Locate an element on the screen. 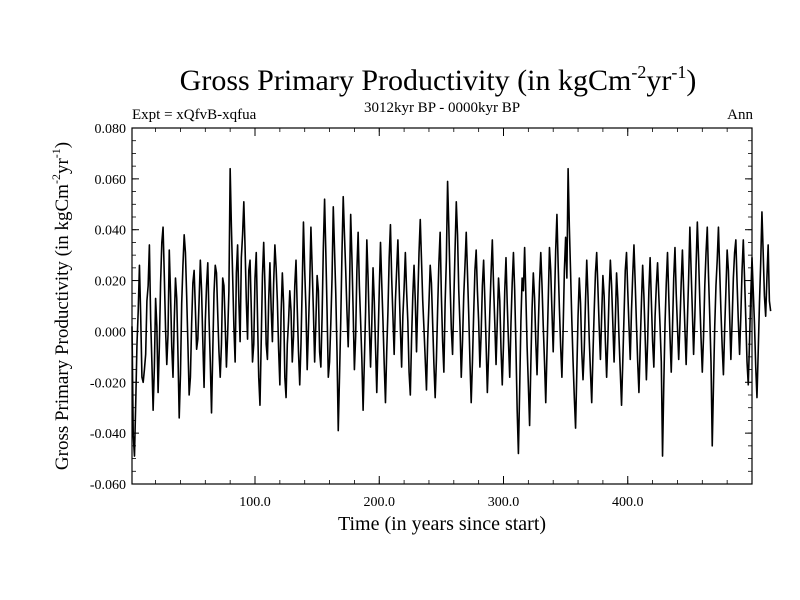 This screenshot has width=800, height=600. x-tick-label: 400.0 is located at coordinates (628, 502).